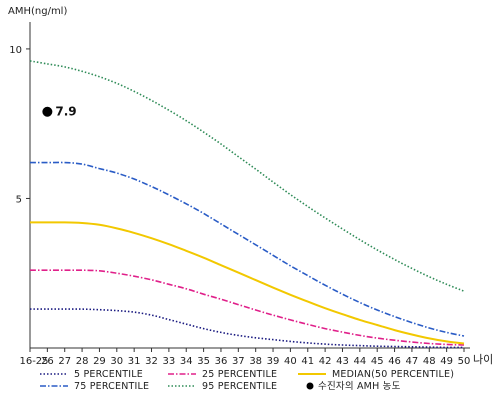  What do you see at coordinates (37, 11) in the screenshot?
I see `y-axis-label: AMH(ng/ml)` at bounding box center [37, 11].